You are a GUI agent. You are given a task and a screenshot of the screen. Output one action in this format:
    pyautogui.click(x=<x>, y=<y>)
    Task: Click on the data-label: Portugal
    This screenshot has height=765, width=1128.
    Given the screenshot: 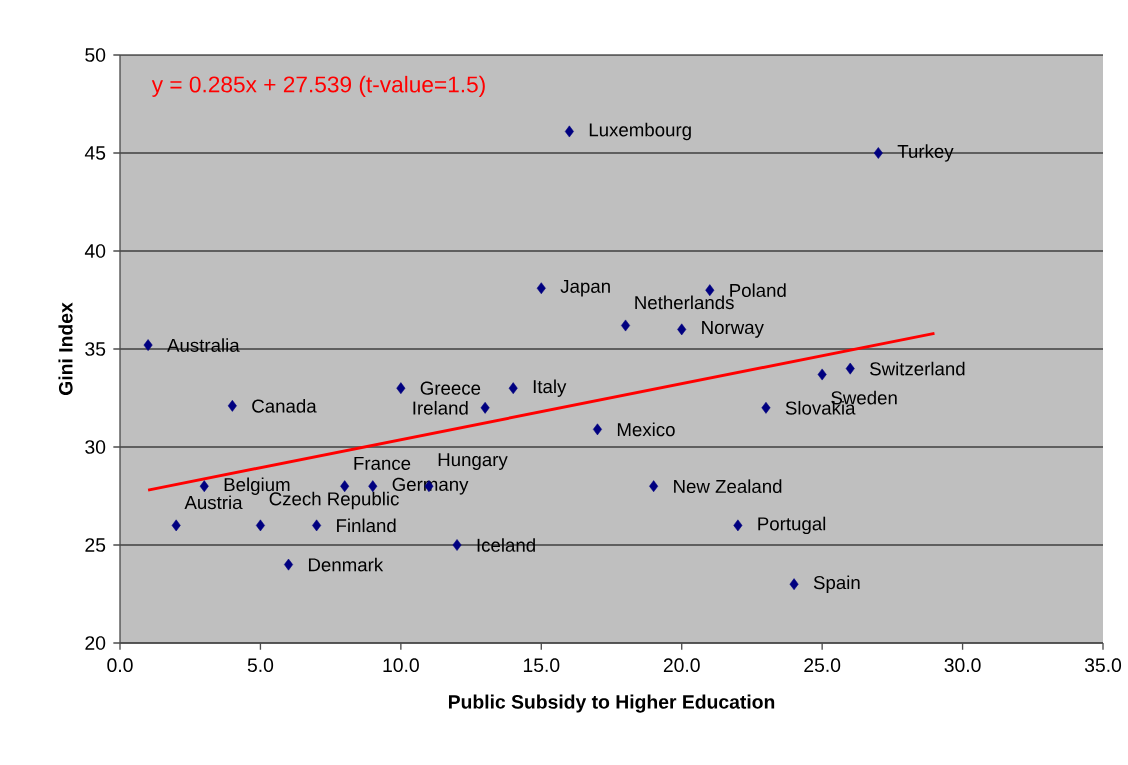 What is the action you would take?
    pyautogui.click(x=792, y=525)
    